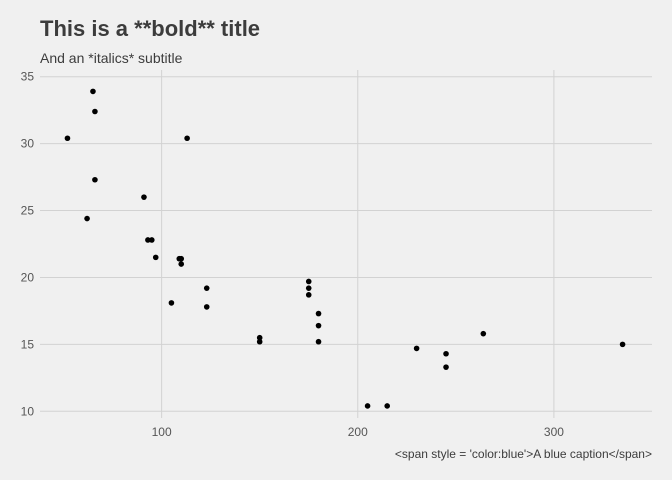  I want to click on x-tick-label: 300, so click(554, 432).